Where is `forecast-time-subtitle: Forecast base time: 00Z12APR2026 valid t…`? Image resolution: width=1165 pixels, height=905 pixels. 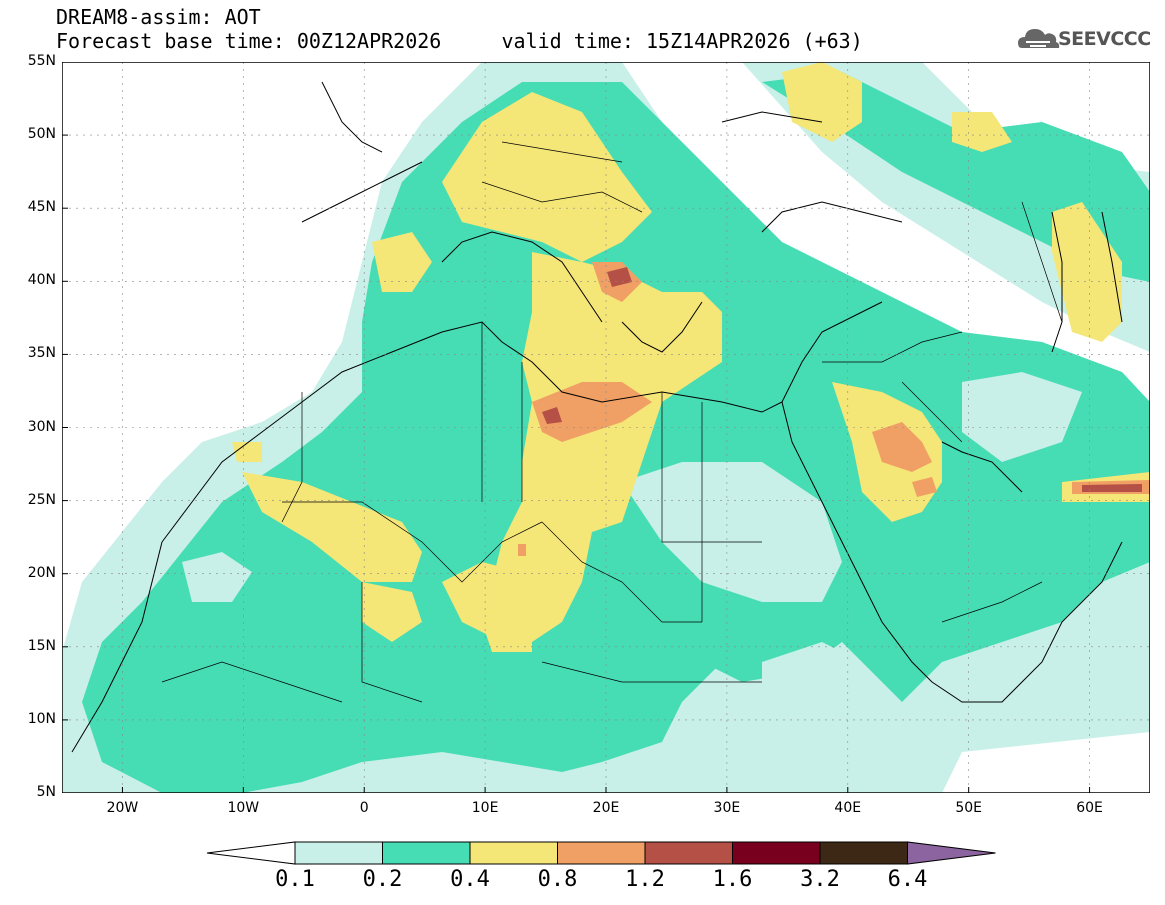 forecast-time-subtitle: Forecast base time: 00Z12APR2026 valid t… is located at coordinates (459, 41).